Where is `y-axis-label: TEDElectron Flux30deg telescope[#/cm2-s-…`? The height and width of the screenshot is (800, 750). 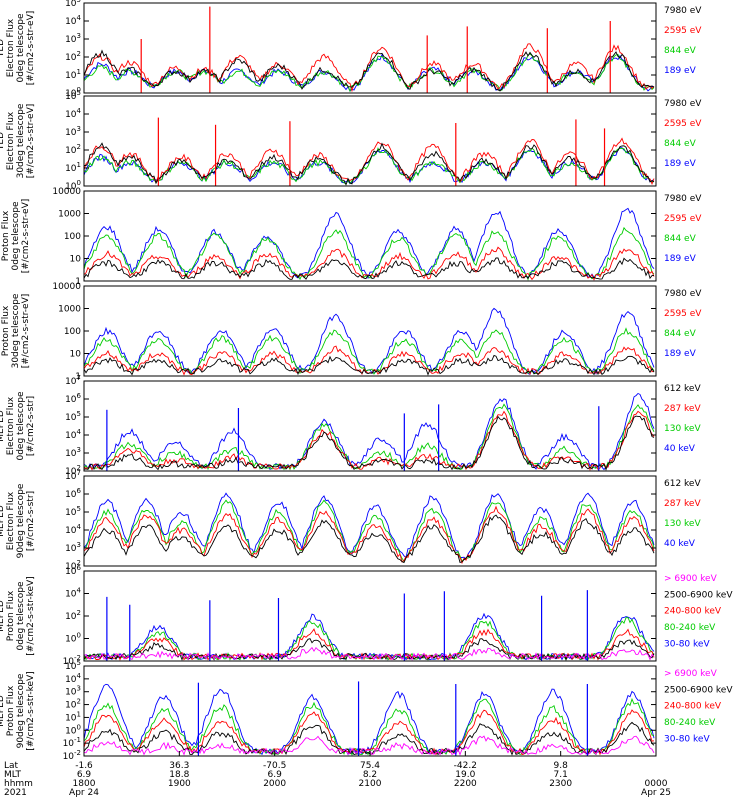
y-axis-label: TEDElectron Flux30deg telescope[#/cm2-s-… is located at coordinates (18, 140).